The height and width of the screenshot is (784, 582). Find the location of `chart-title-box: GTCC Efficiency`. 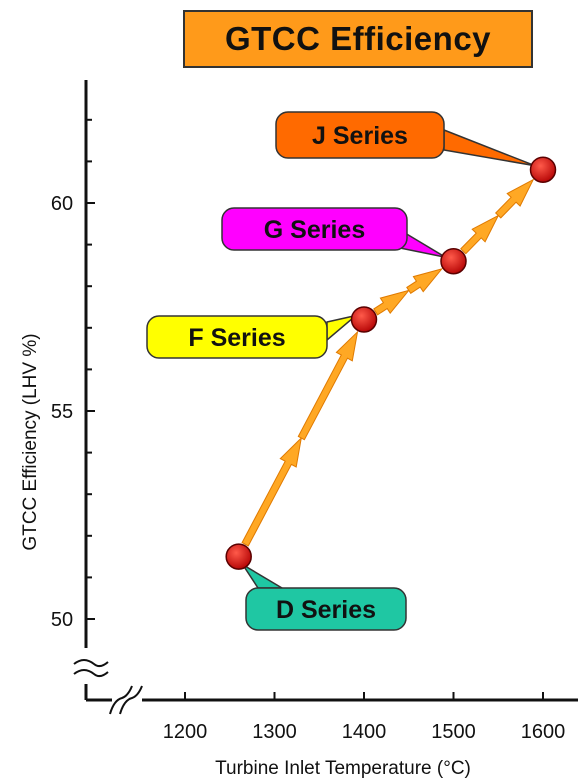

chart-title-box: GTCC Efficiency is located at coordinates (358, 39).